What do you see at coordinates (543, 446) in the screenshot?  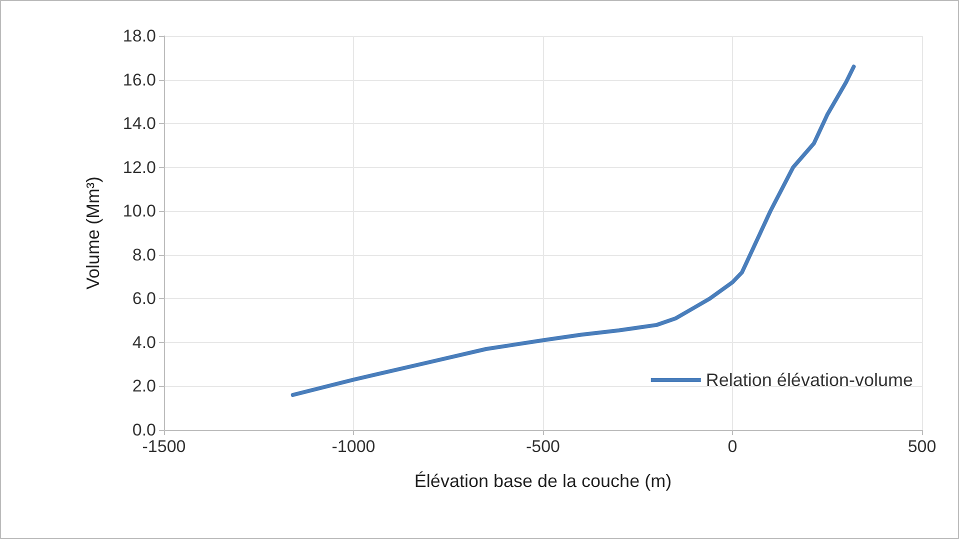 I see `x-tick-label: -500` at bounding box center [543, 446].